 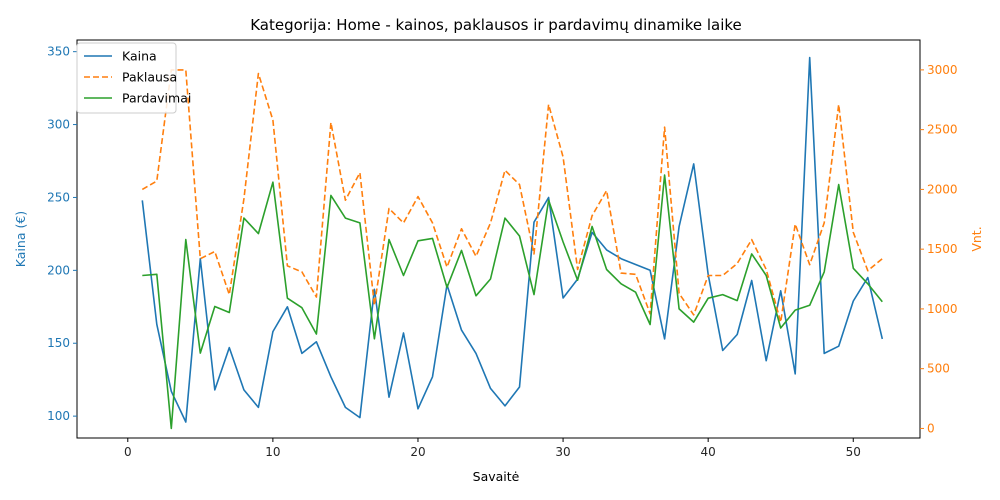 What do you see at coordinates (942, 130) in the screenshot?
I see `y-right-tick-label: 2500` at bounding box center [942, 130].